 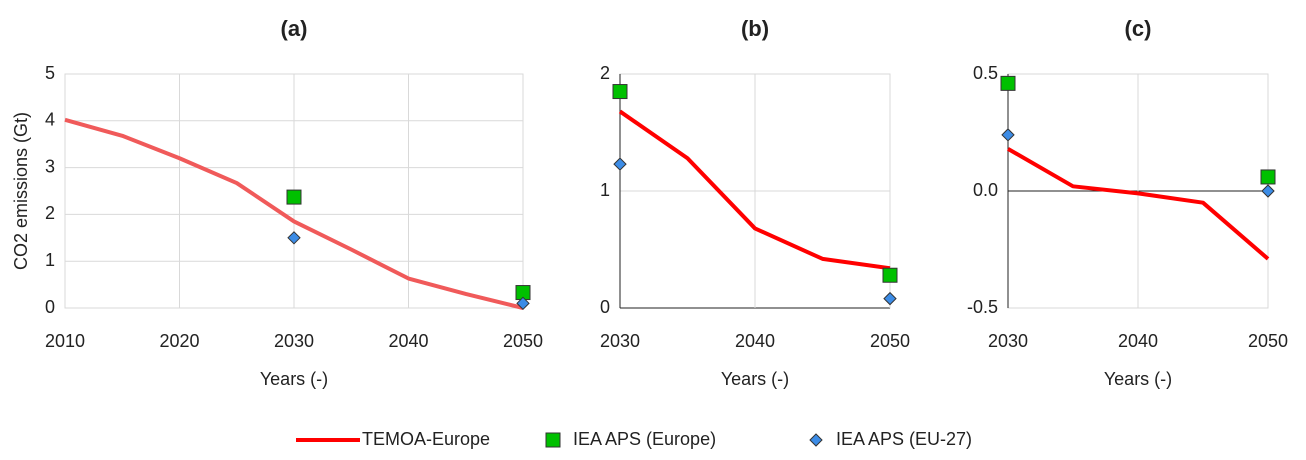 I want to click on legend-label: TEMOA-Europe, so click(x=426, y=439).